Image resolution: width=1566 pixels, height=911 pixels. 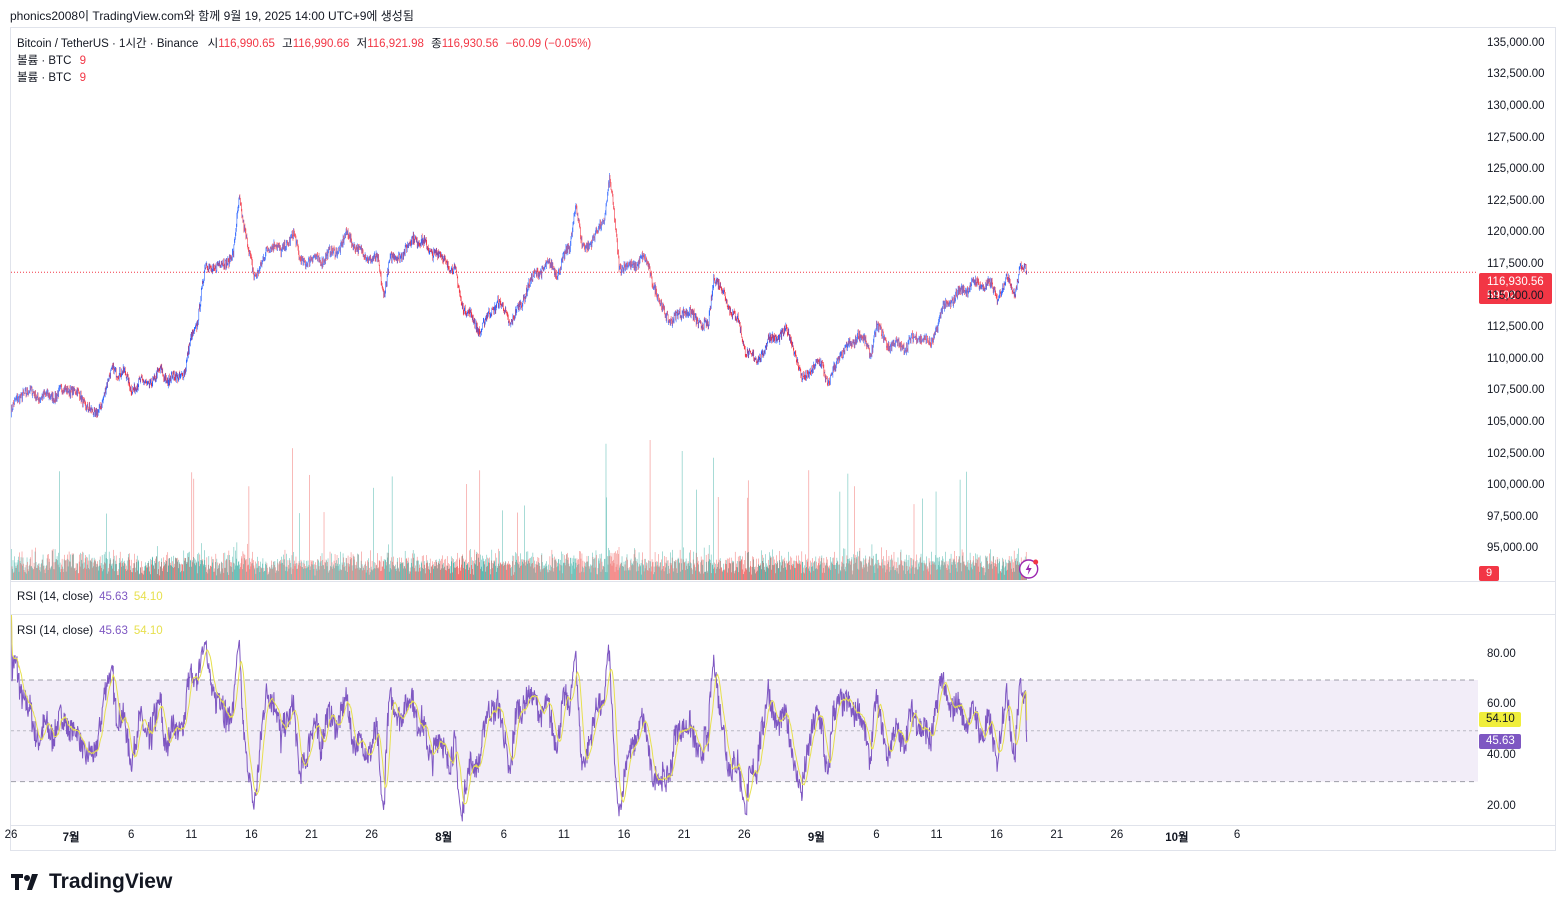 What do you see at coordinates (783, 581) in the screenshot?
I see `pane-divider-volume` at bounding box center [783, 581].